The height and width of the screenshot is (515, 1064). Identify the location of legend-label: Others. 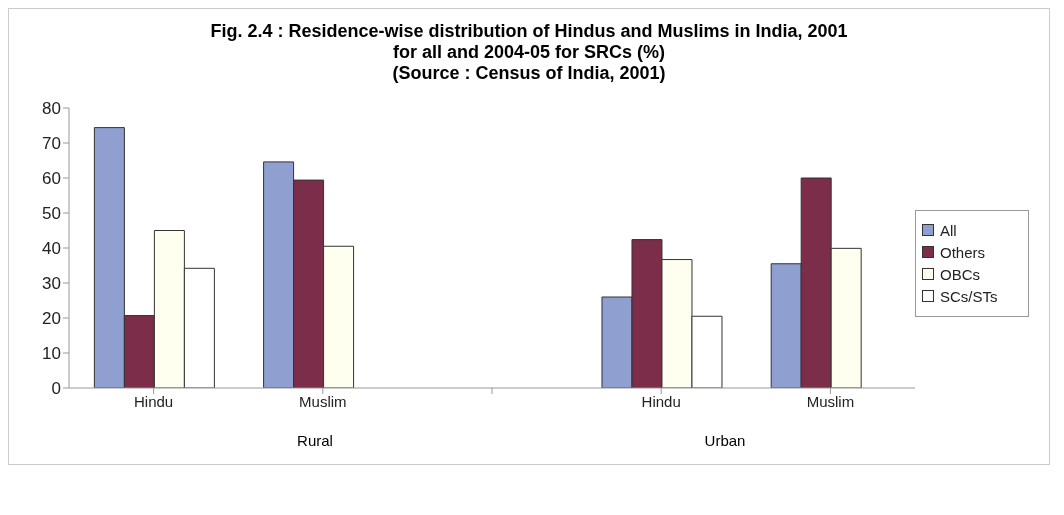
(963, 252).